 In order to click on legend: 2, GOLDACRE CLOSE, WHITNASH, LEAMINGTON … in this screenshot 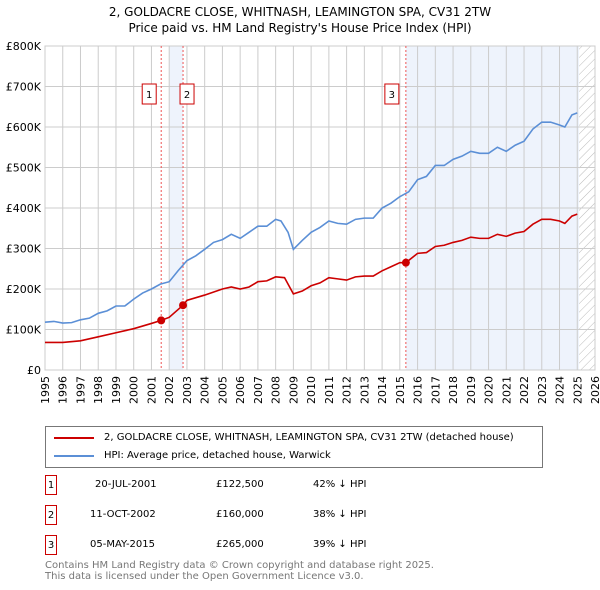, I will do `click(294, 447)`.